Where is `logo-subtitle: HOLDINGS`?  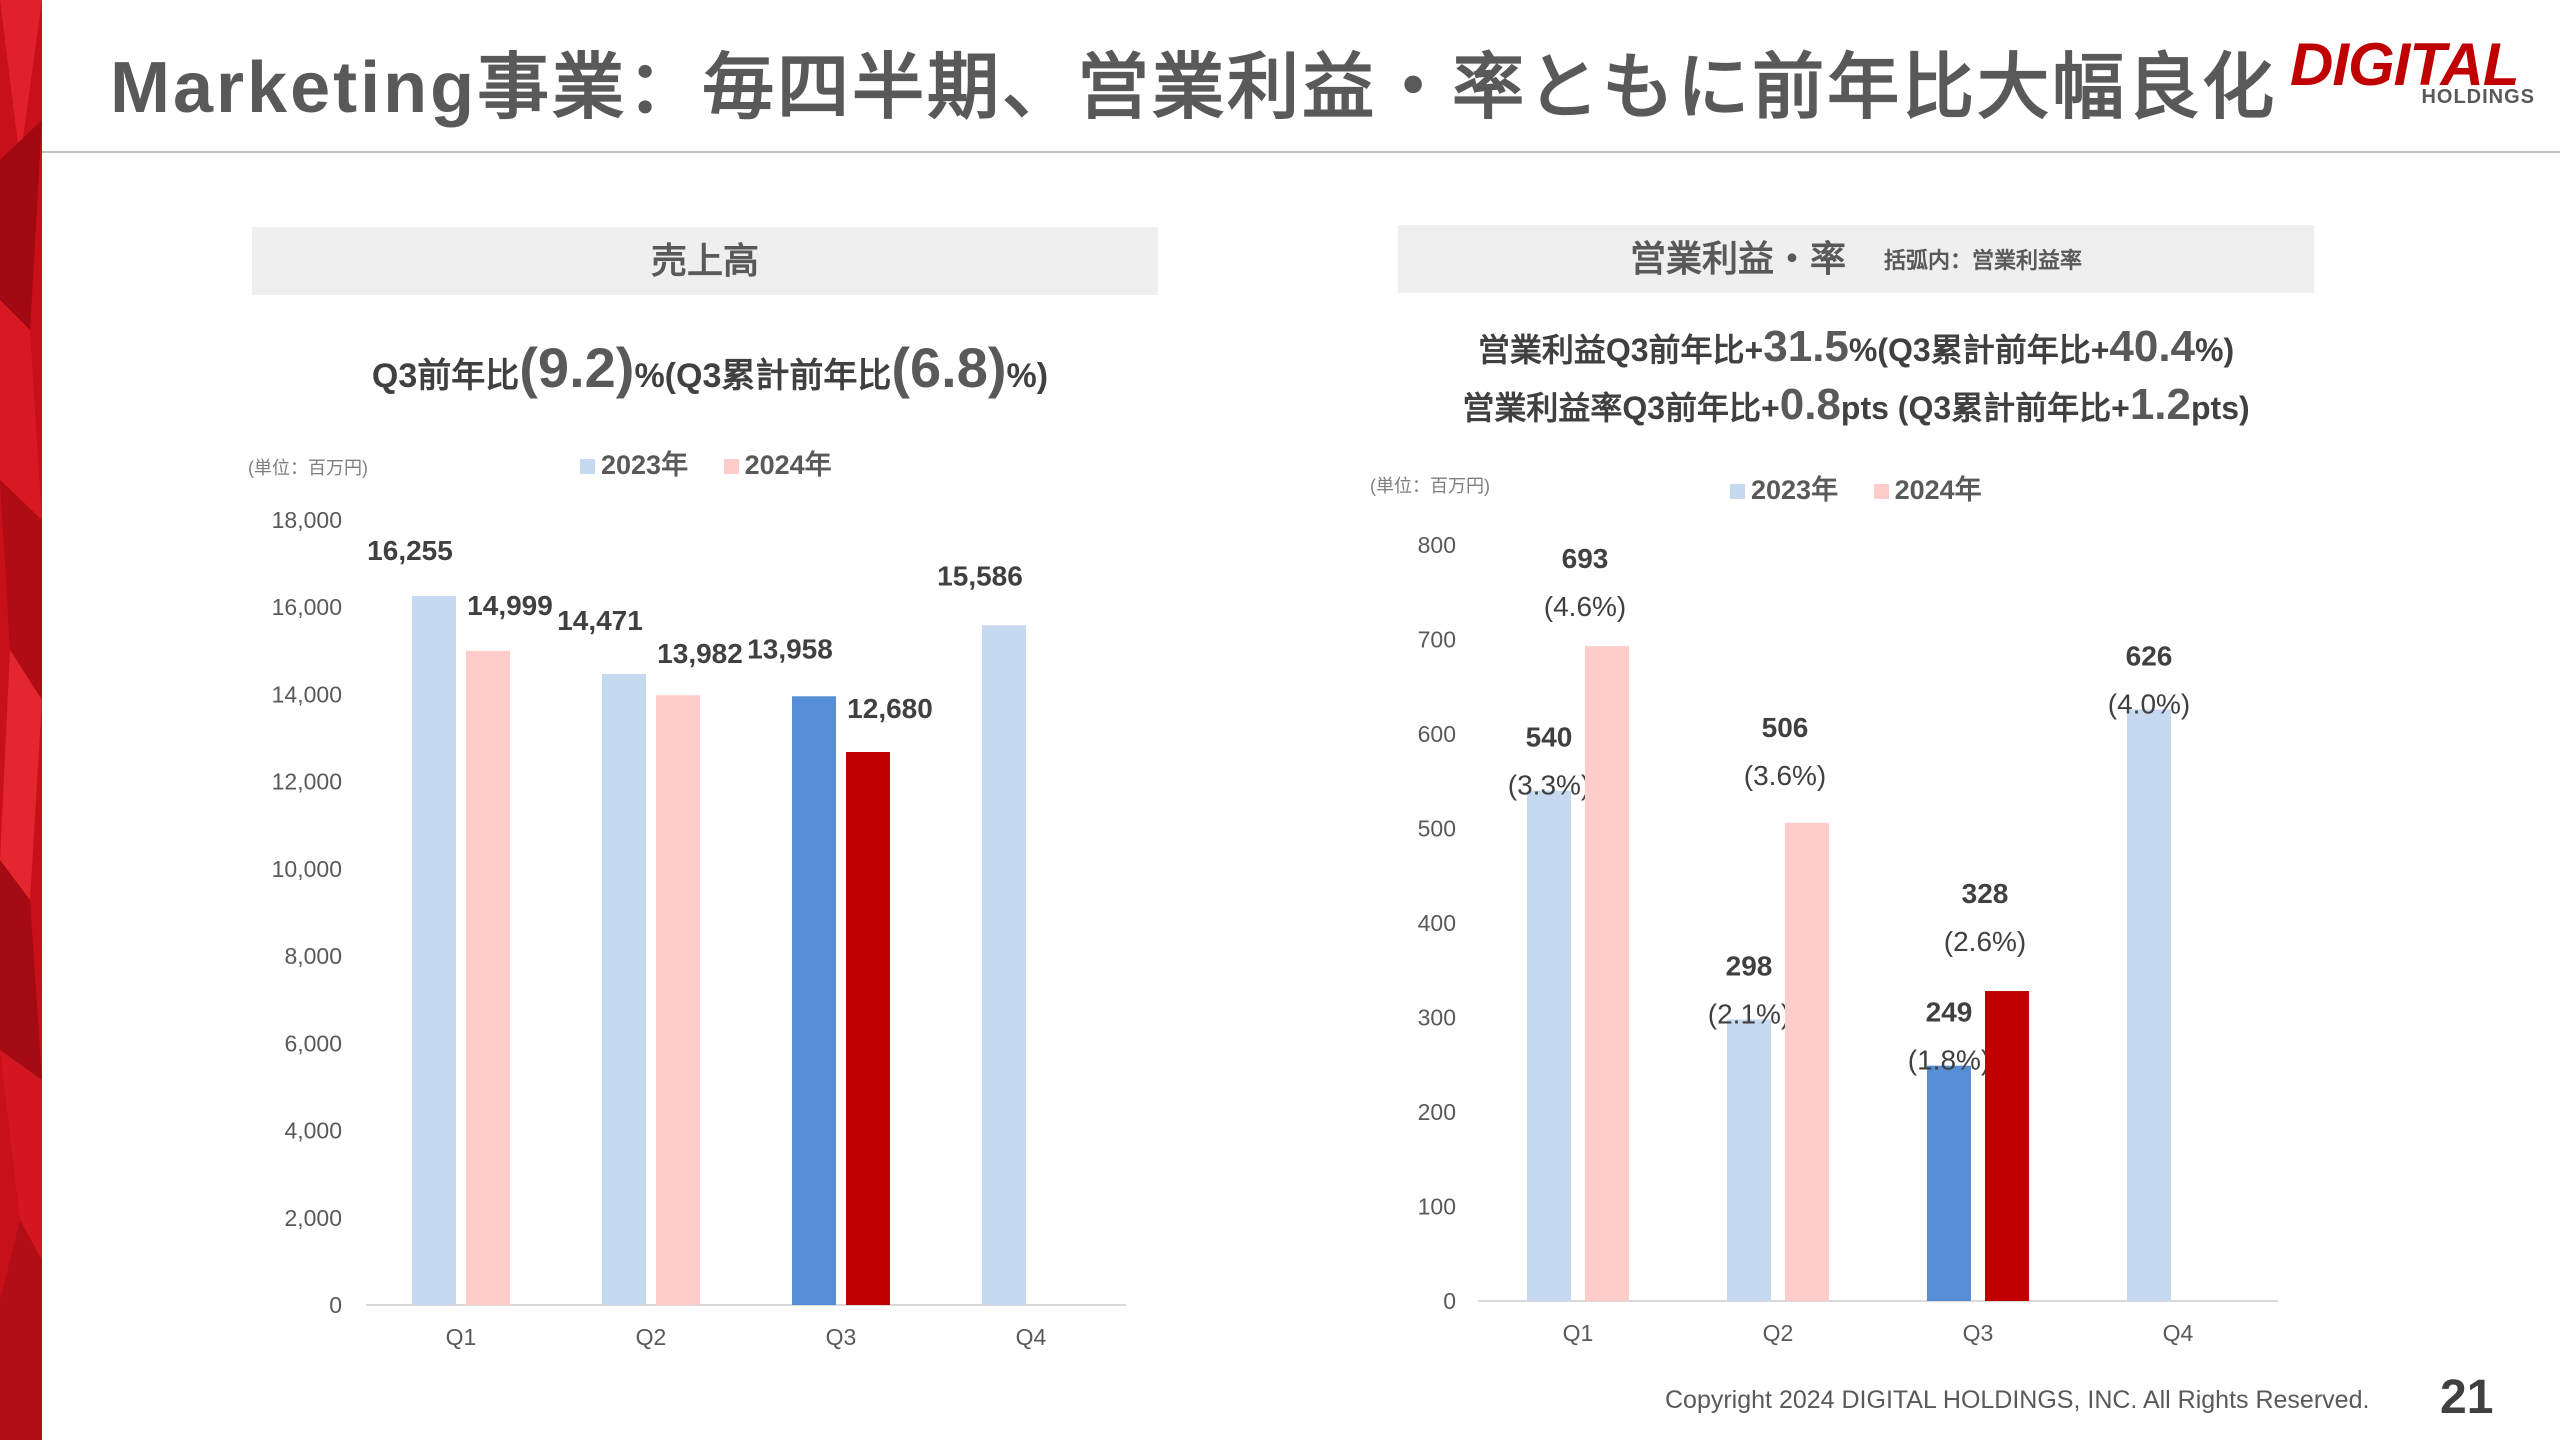 logo-subtitle: HOLDINGS is located at coordinates (2478, 97).